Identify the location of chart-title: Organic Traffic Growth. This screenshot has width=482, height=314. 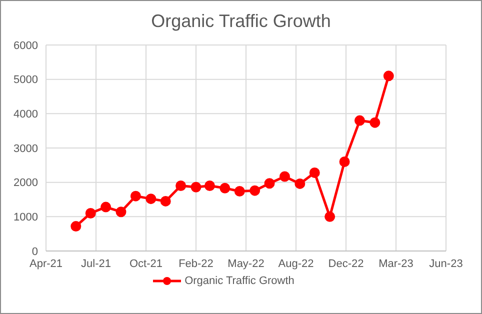
(241, 22).